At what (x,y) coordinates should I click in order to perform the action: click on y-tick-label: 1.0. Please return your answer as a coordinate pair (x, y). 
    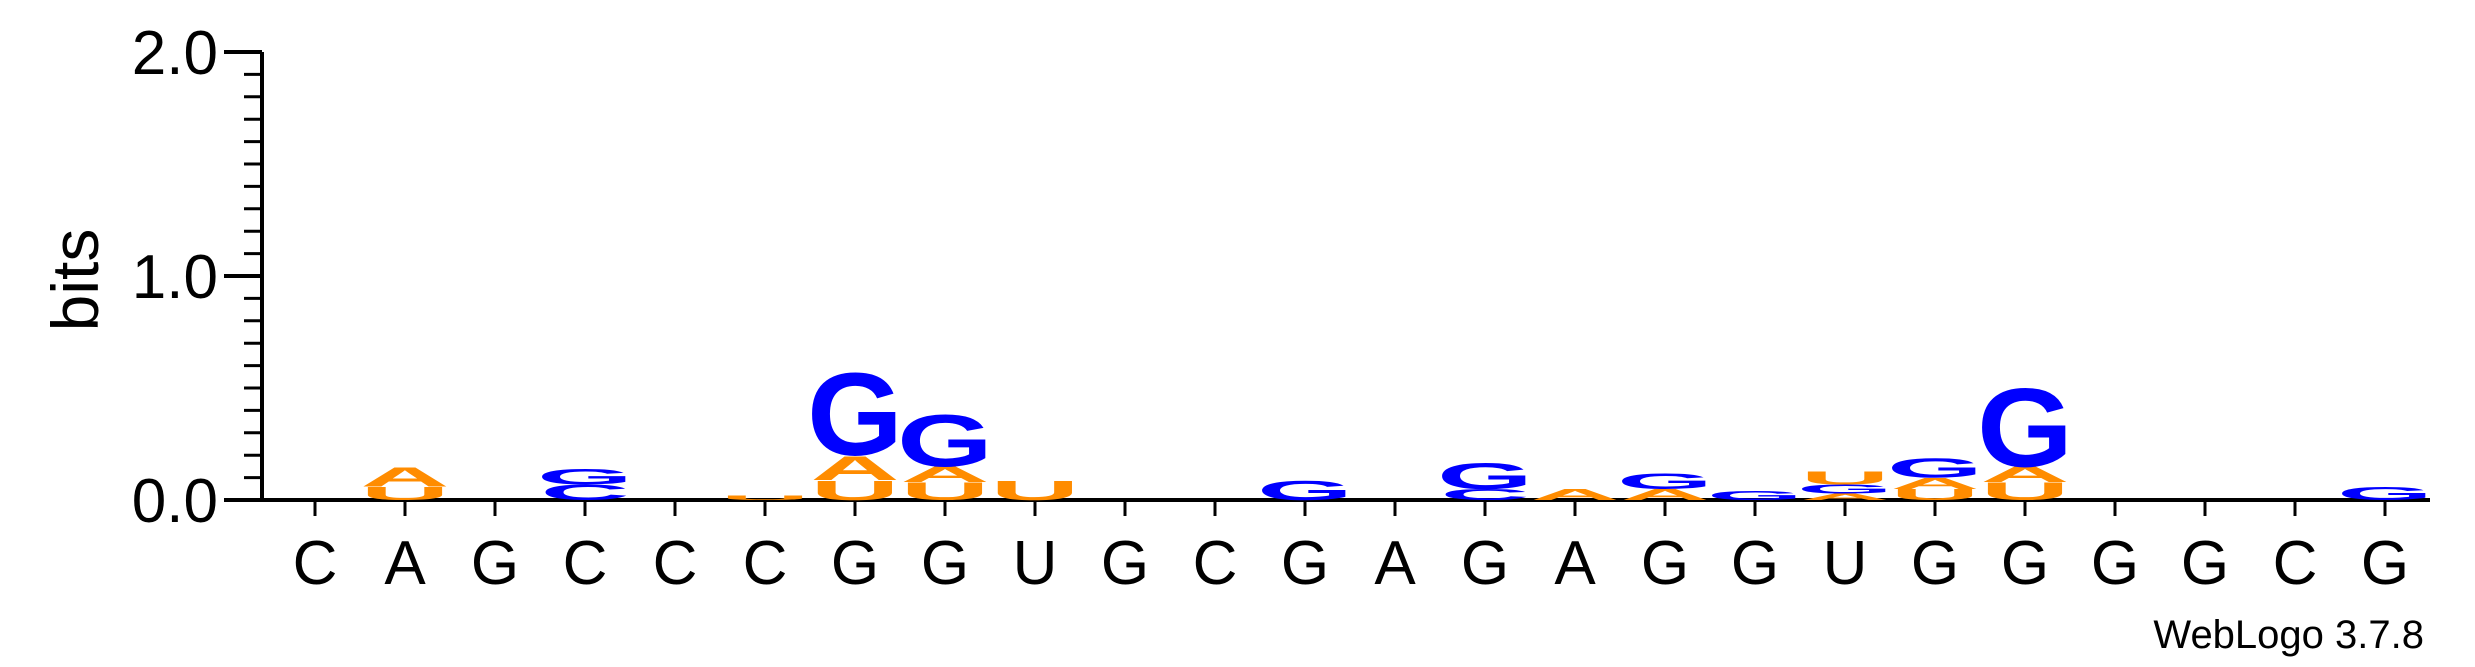
    Looking at the image, I should click on (175, 277).